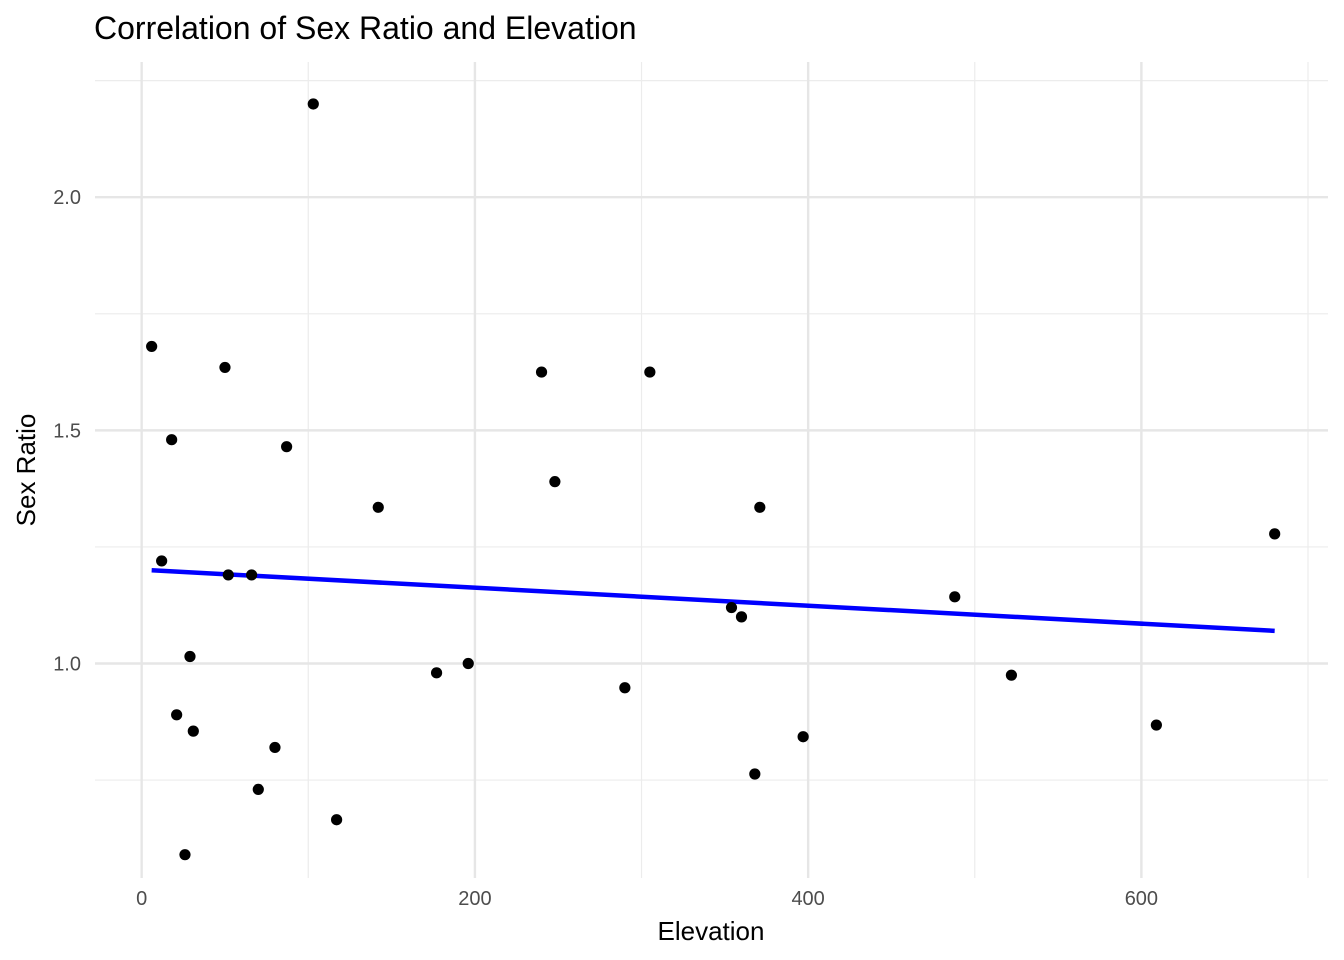 This screenshot has width=1344, height=960. I want to click on x-tick-label: 0, so click(141, 899).